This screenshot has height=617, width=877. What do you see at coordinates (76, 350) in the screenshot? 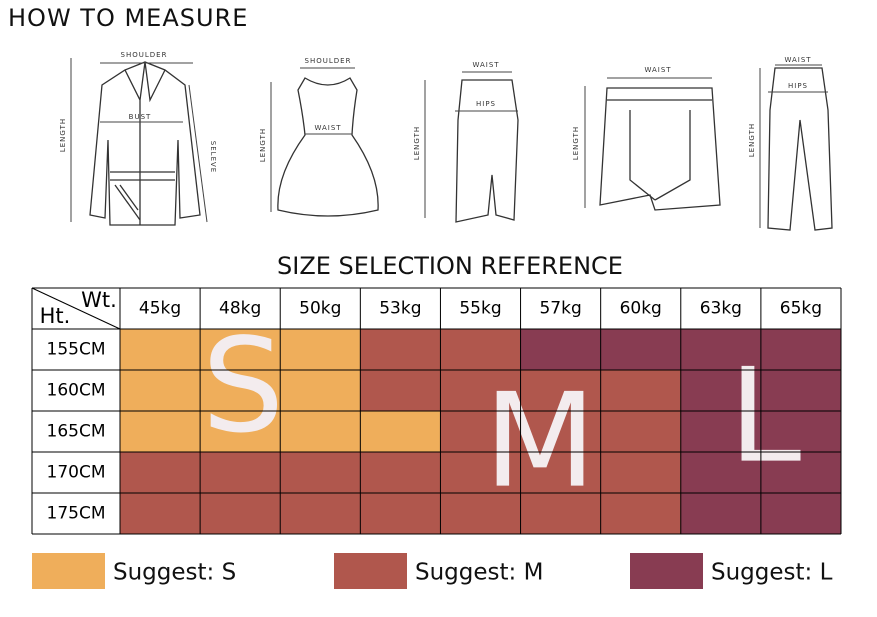
I see `height-header: 155CM` at bounding box center [76, 350].